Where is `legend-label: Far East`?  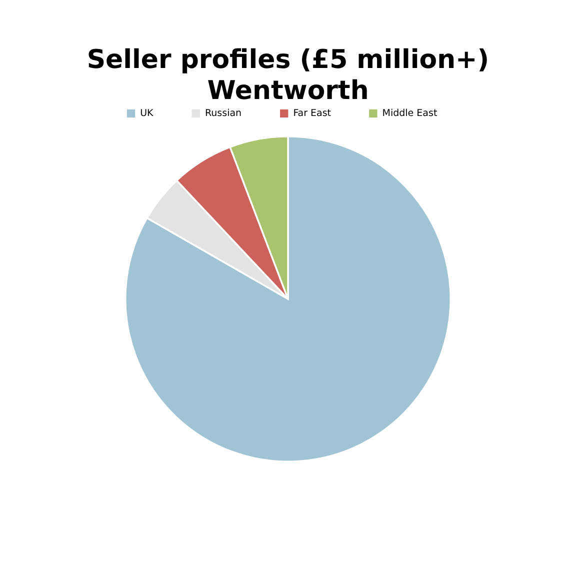
legend-label: Far East is located at coordinates (312, 114).